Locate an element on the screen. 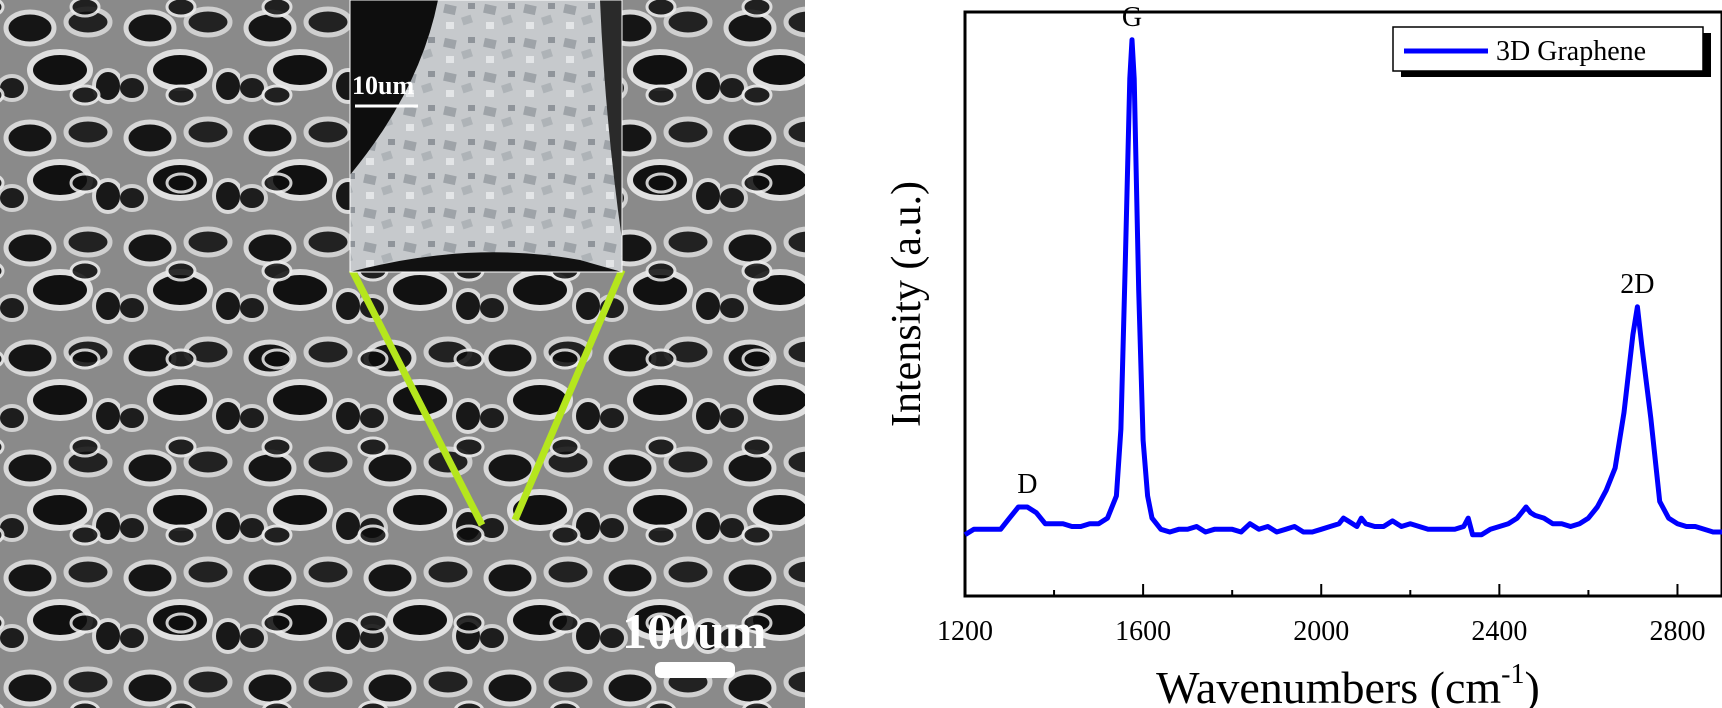 The width and height of the screenshot is (1722, 708). x-tick-label: 1600 is located at coordinates (1143, 631).